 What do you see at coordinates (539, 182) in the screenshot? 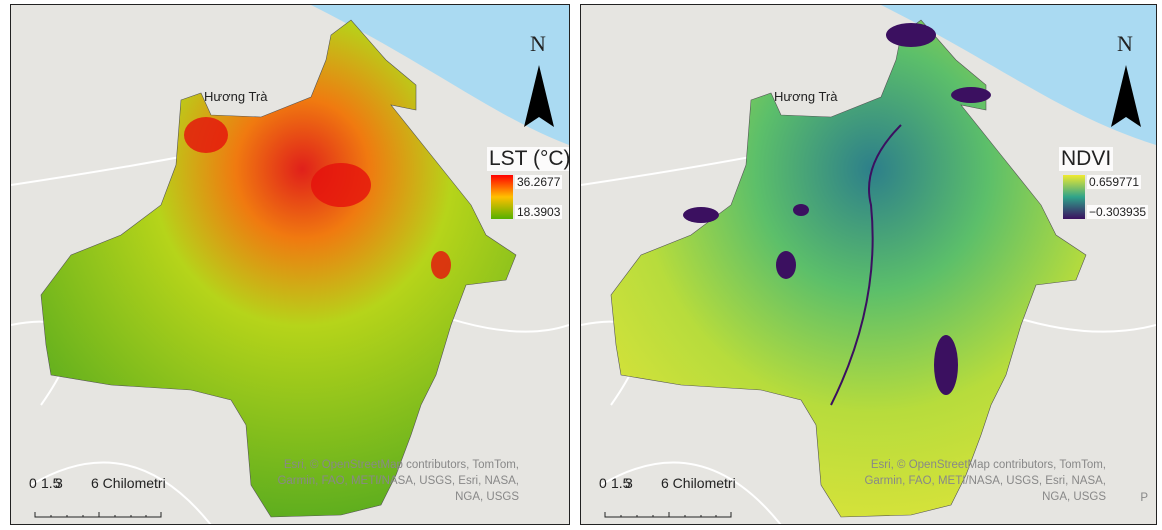
I see `legend-max: 36.2677` at bounding box center [539, 182].